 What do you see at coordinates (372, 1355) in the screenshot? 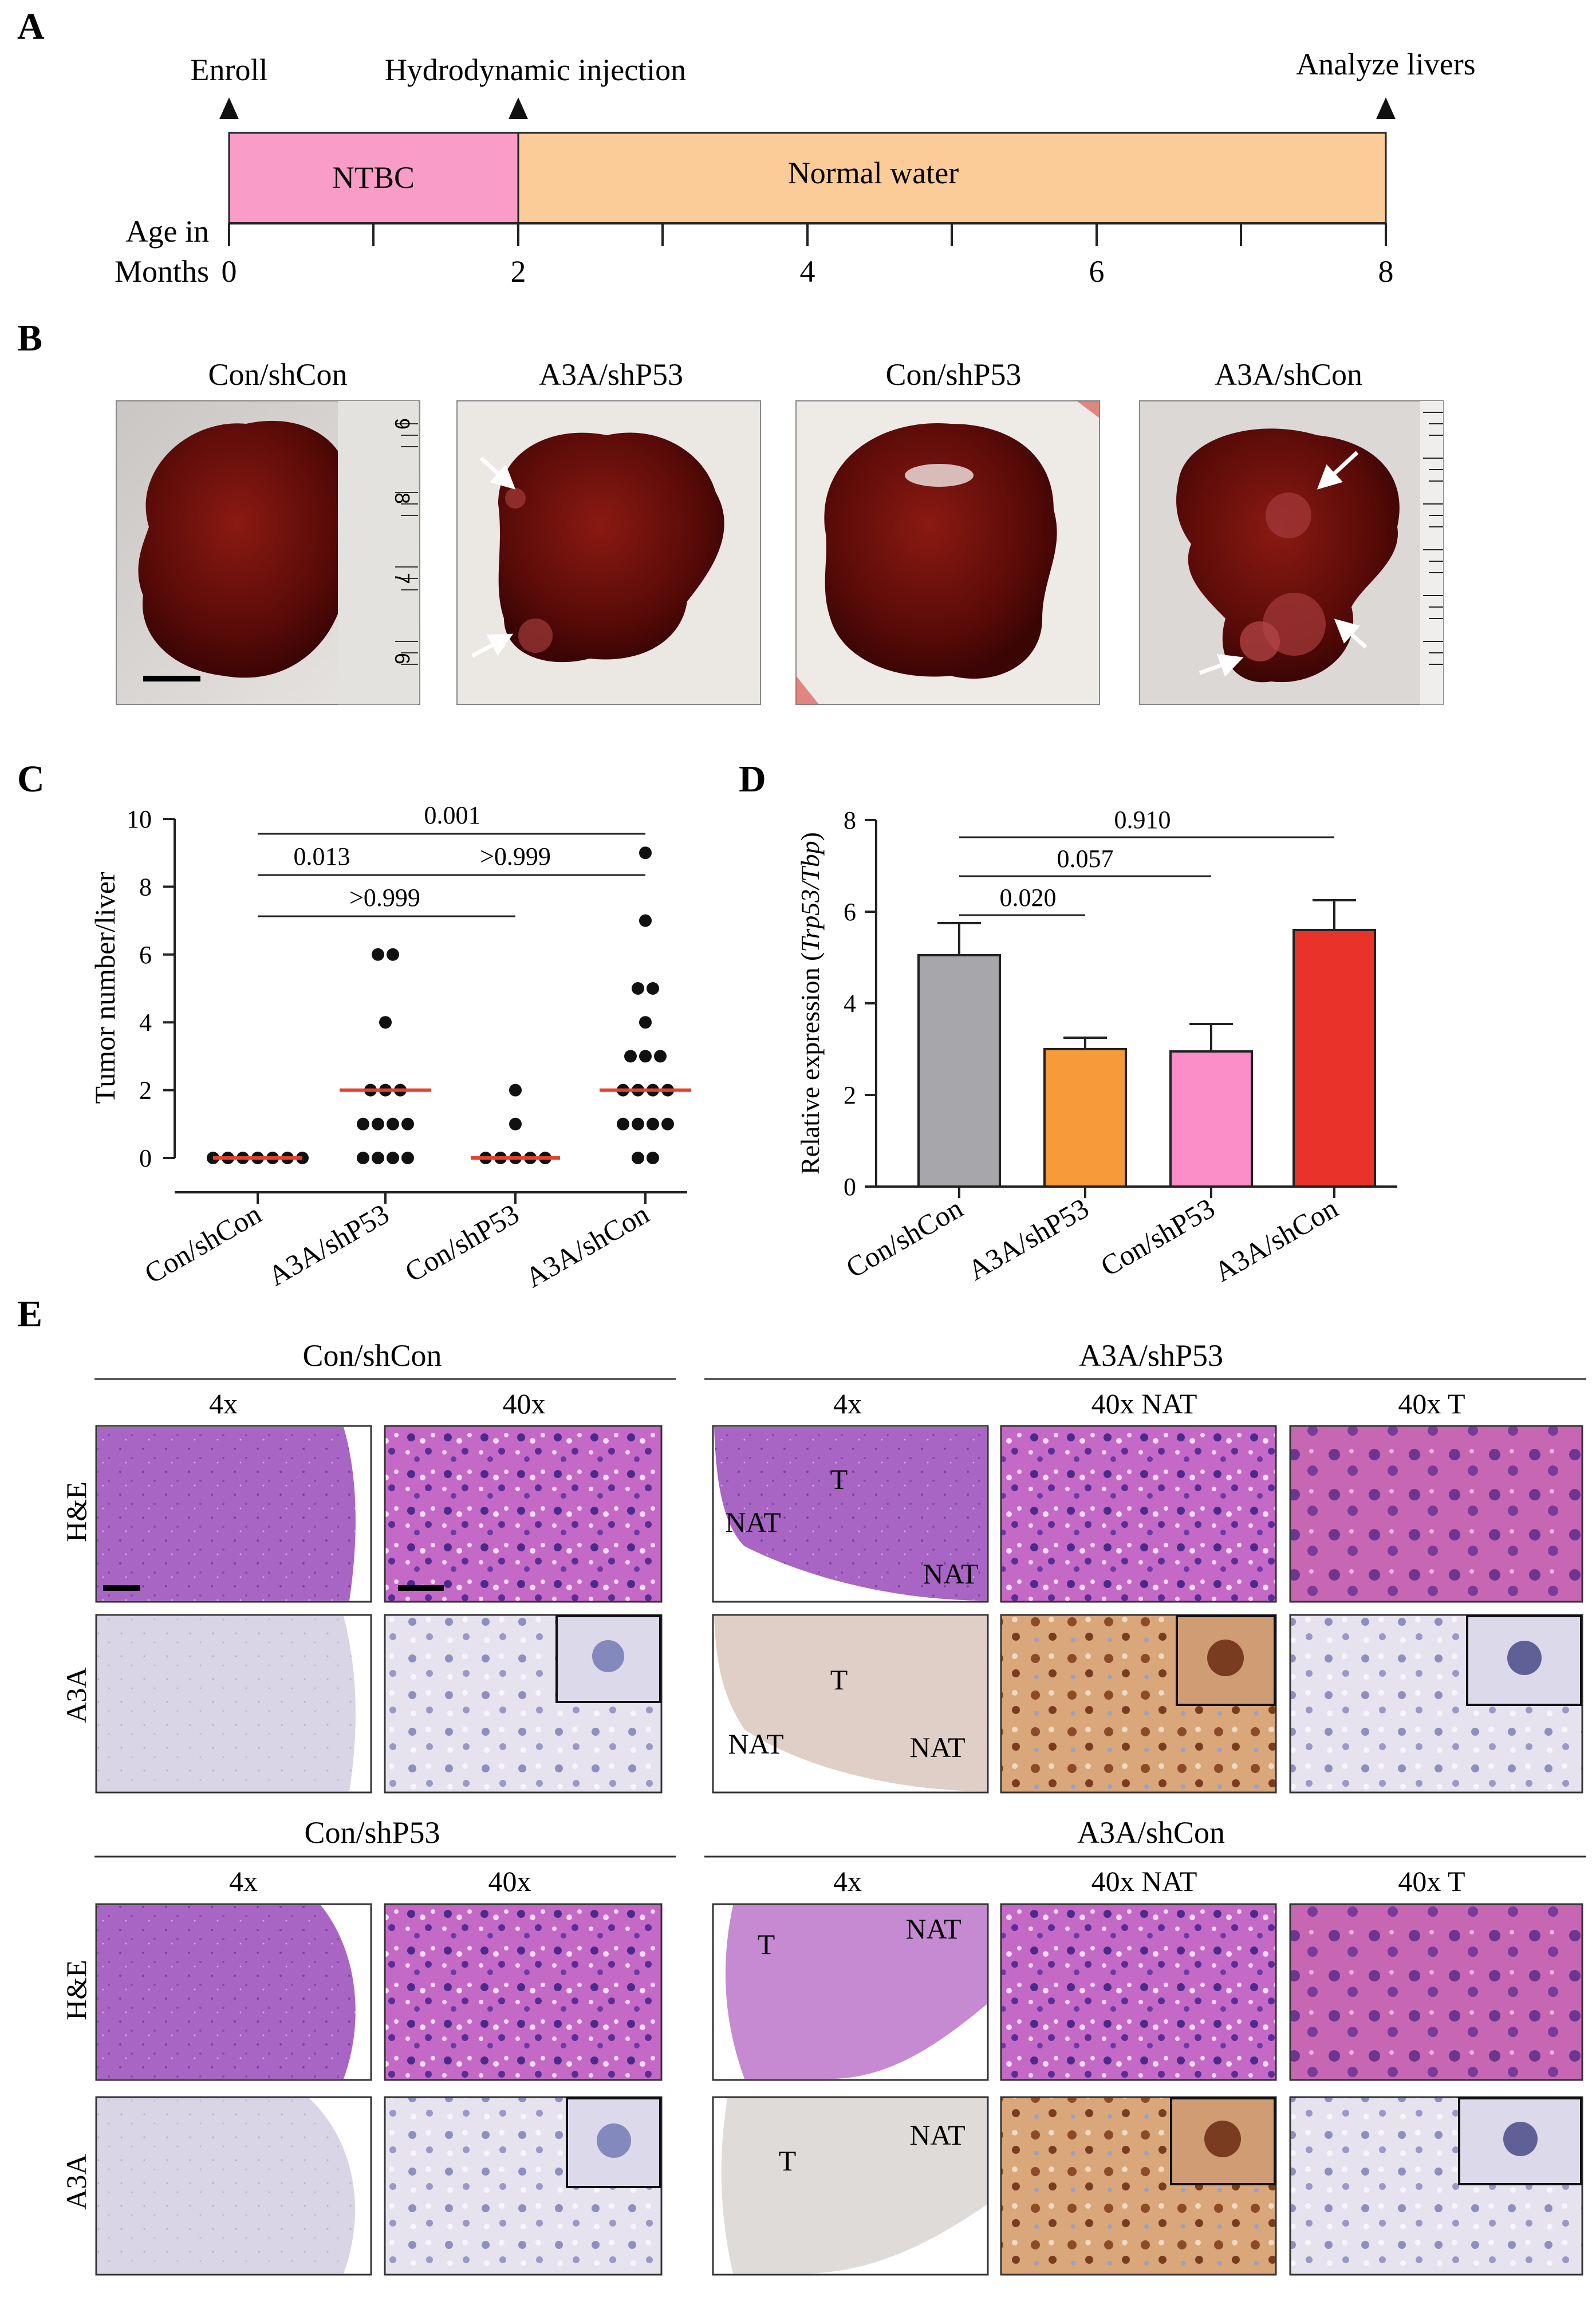
I see `group-title: Con/shCon` at bounding box center [372, 1355].